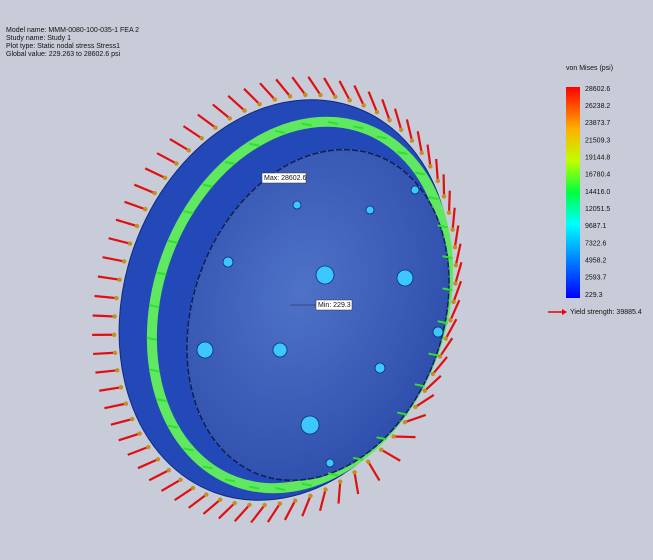 This screenshot has width=653, height=560. What do you see at coordinates (596, 278) in the screenshot?
I see `legend-label: 2593.7` at bounding box center [596, 278].